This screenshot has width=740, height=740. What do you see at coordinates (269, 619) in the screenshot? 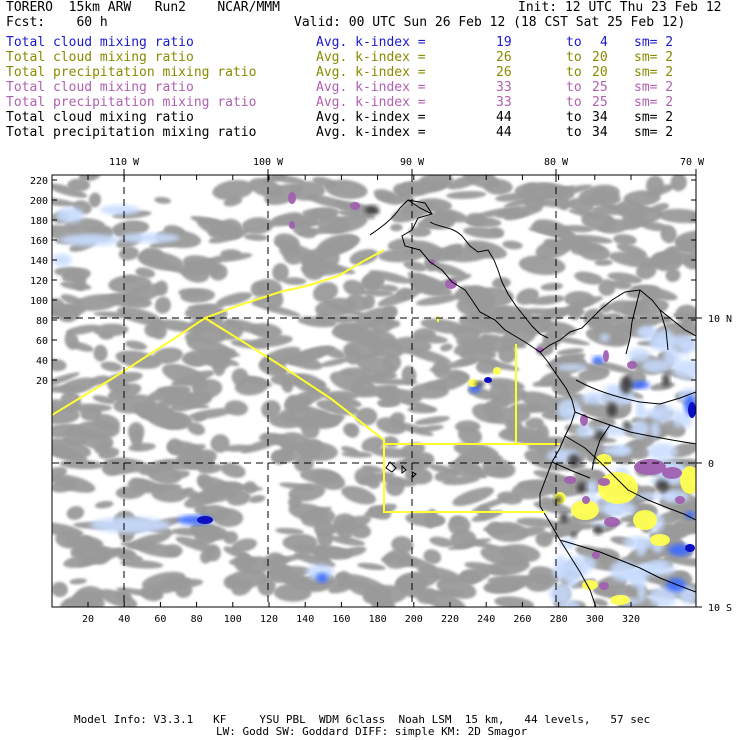
I see `x-tick-label: 120` at bounding box center [269, 619].